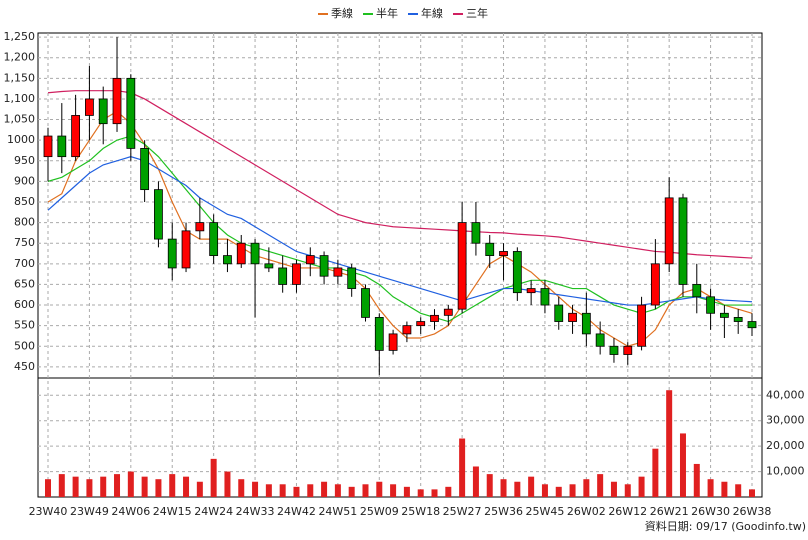 This screenshot has height=540, width=808. What do you see at coordinates (24, 304) in the screenshot?
I see `y-tick-label: 600` at bounding box center [24, 304].